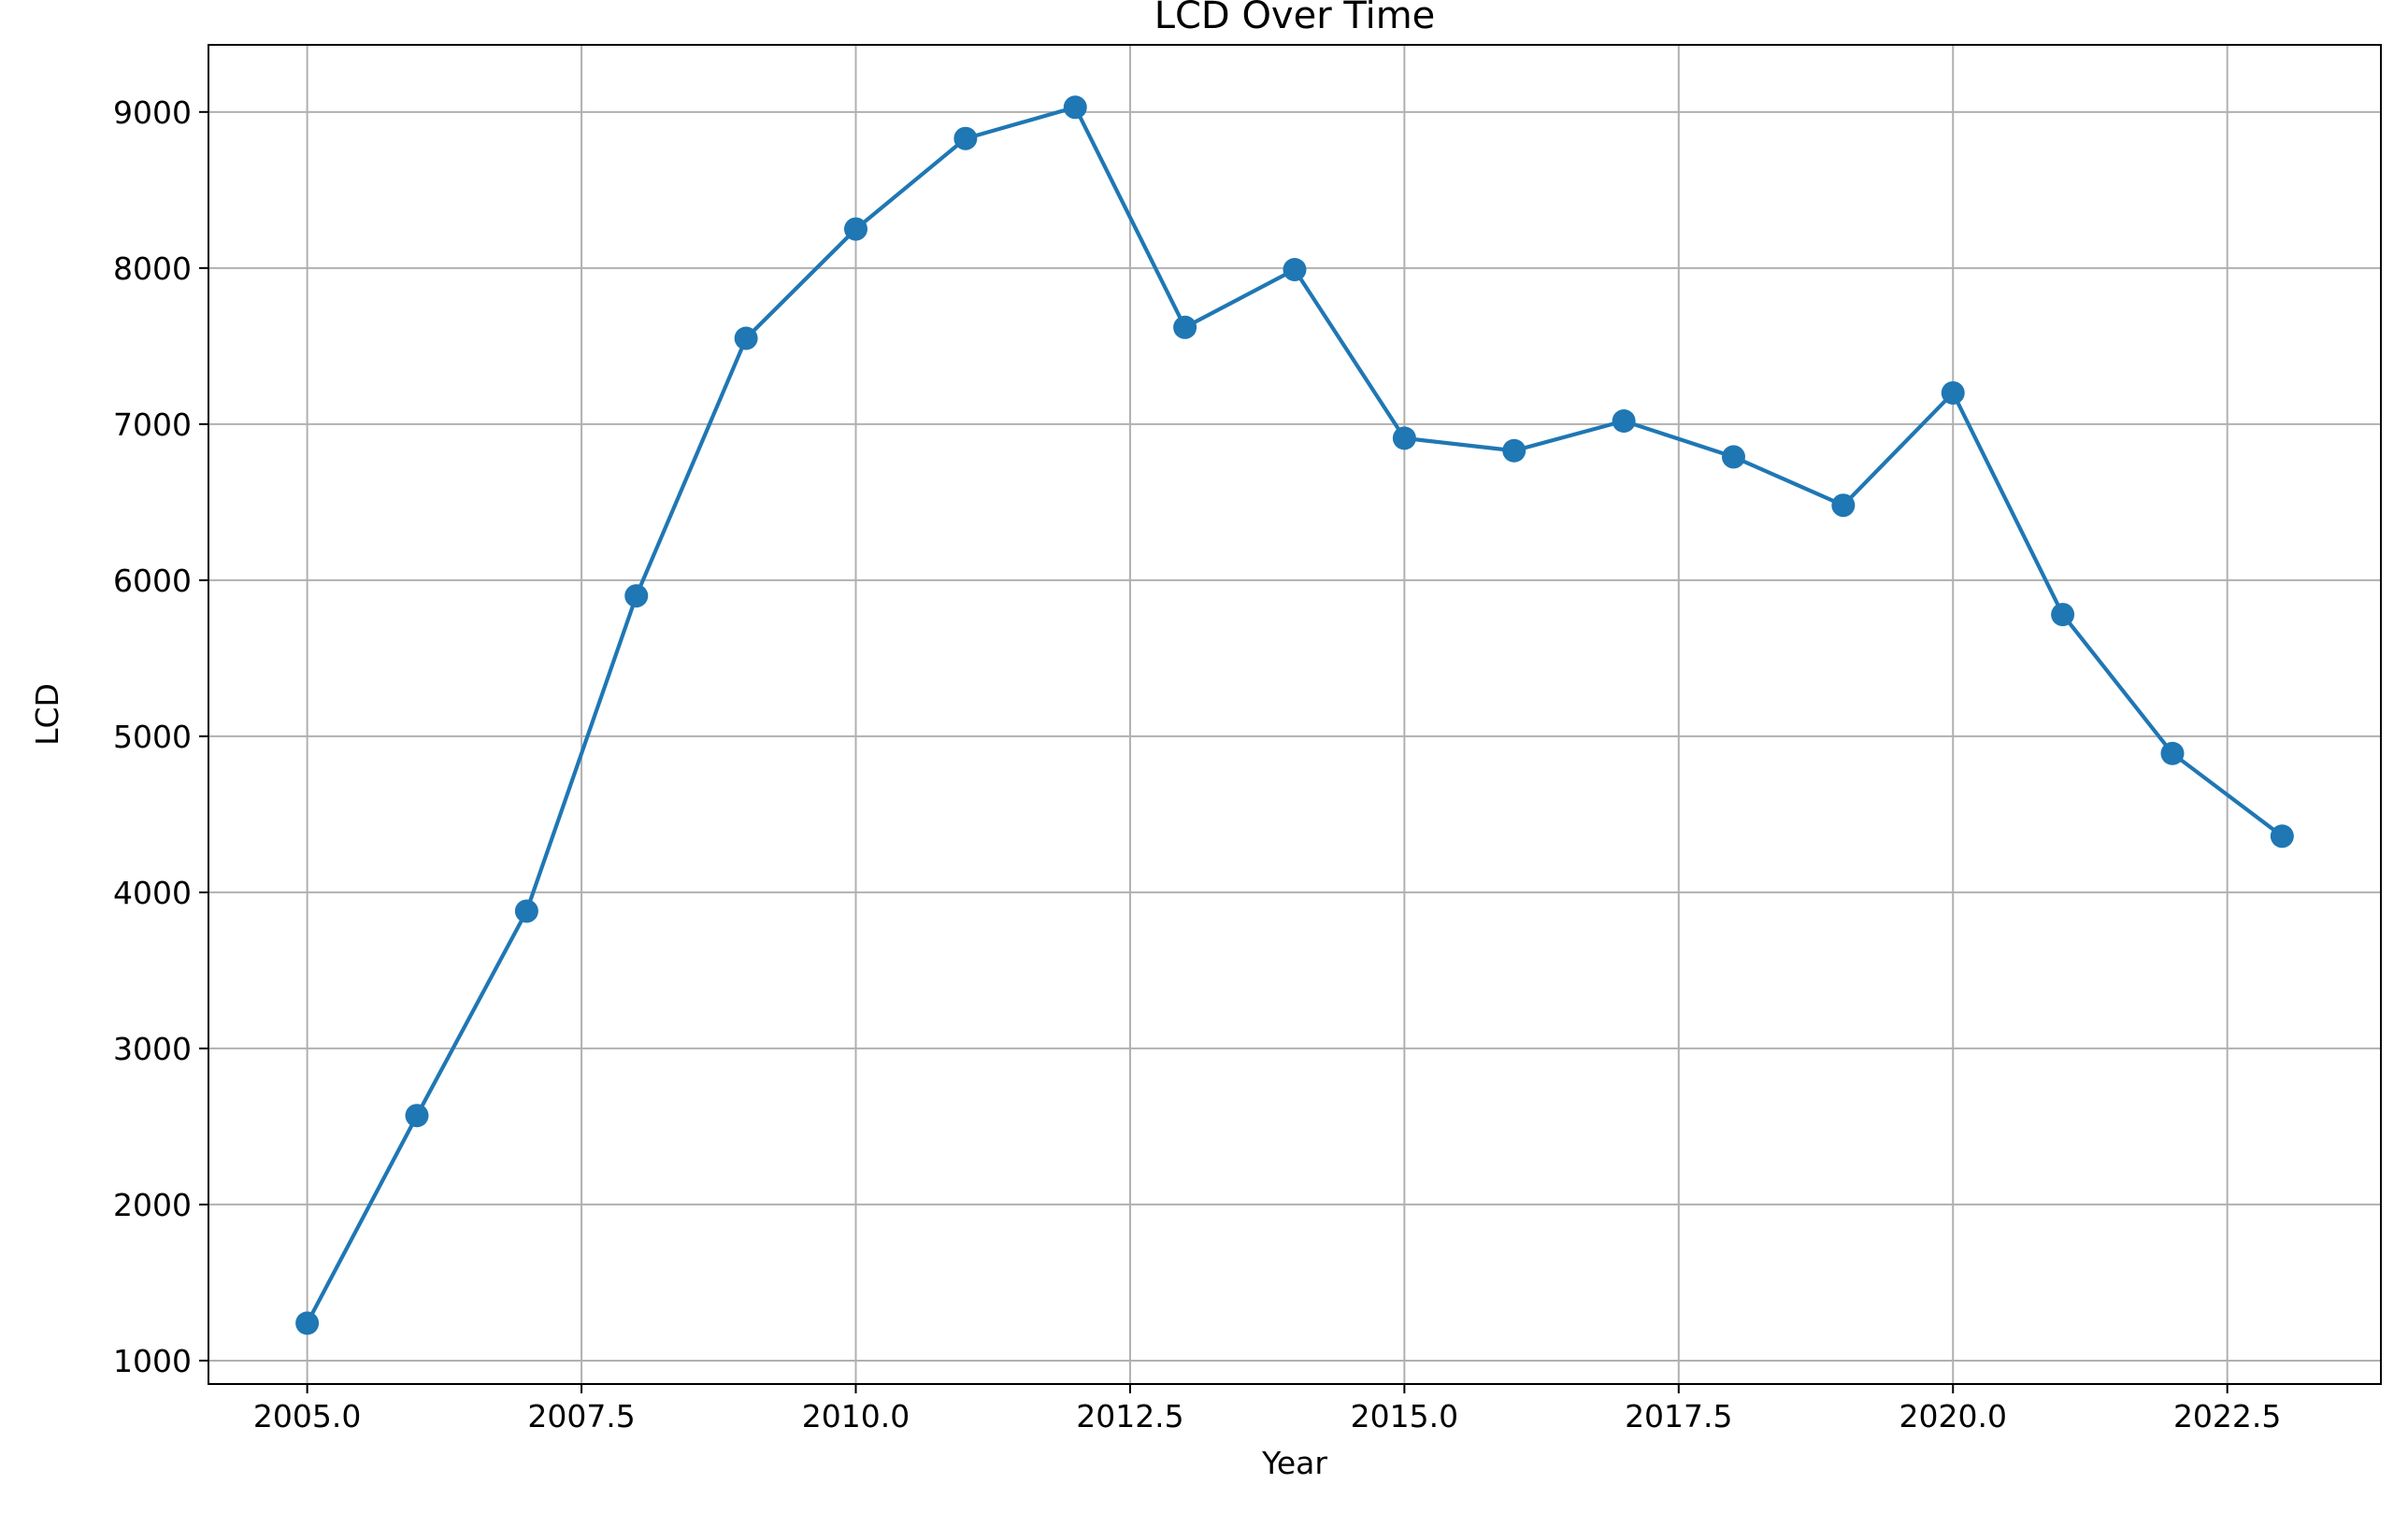  What do you see at coordinates (1678, 1416) in the screenshot?
I see `x-tick-label: 2017.5` at bounding box center [1678, 1416].